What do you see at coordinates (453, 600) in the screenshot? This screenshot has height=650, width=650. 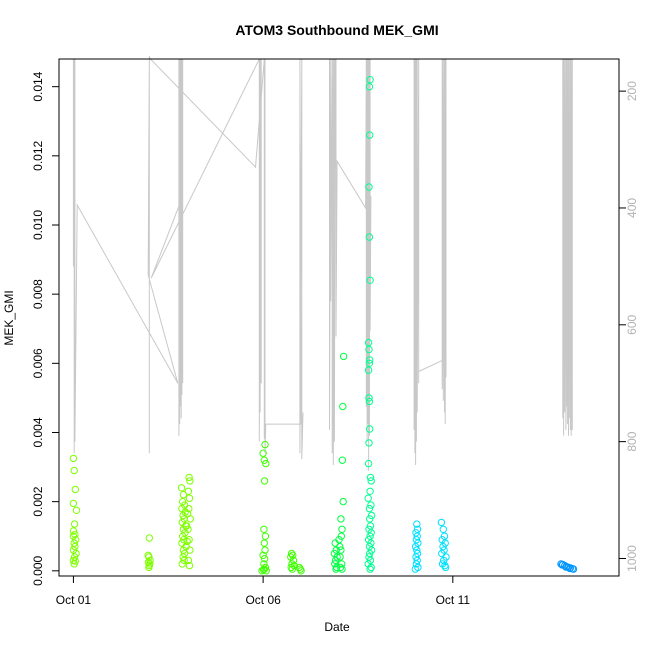 I see `x-tick-label: Oct 11` at bounding box center [453, 600].